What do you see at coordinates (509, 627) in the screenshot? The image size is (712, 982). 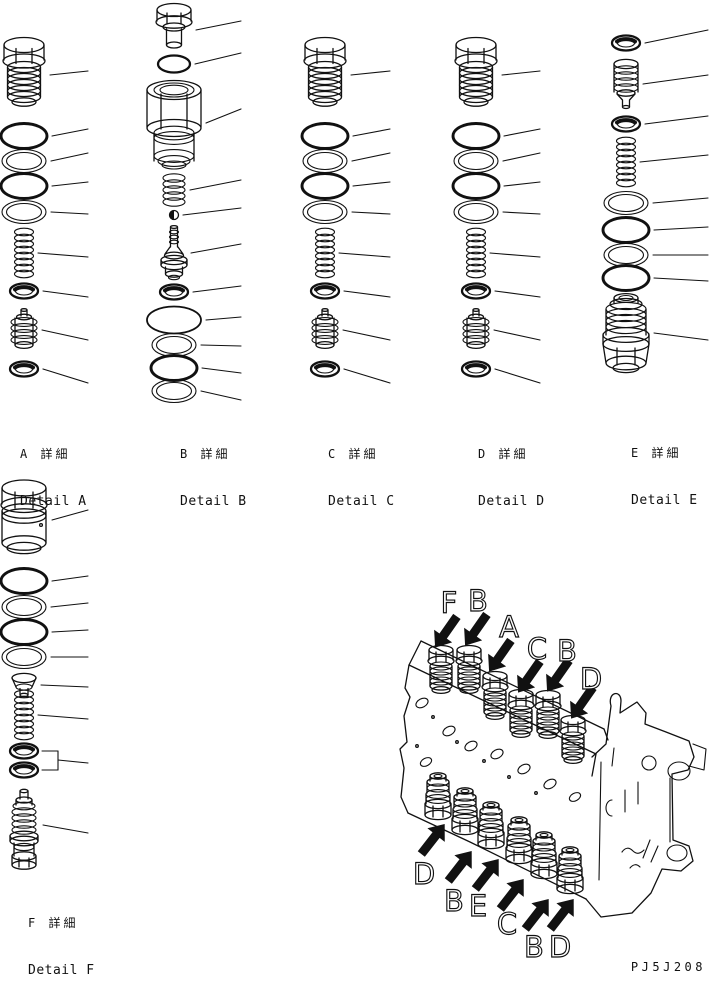 I see `callout-letter-top: A` at bounding box center [509, 627].